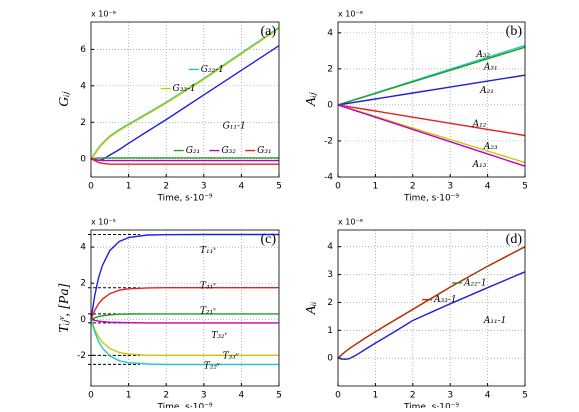 This screenshot has height=412, width=579. I want to click on y-axis-label: Tᵢⱼᵛ, [Pa], so click(64, 308).